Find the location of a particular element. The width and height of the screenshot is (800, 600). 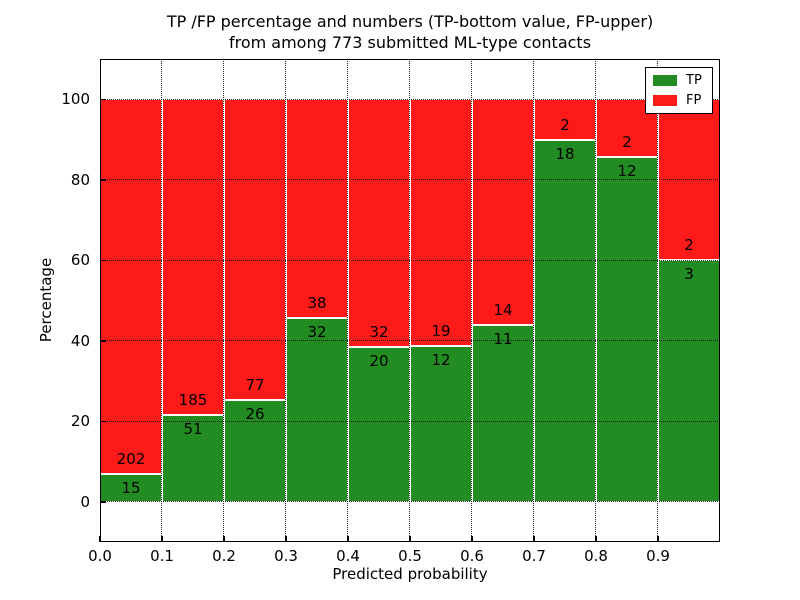

x-tick-label: 0.3 is located at coordinates (286, 556).